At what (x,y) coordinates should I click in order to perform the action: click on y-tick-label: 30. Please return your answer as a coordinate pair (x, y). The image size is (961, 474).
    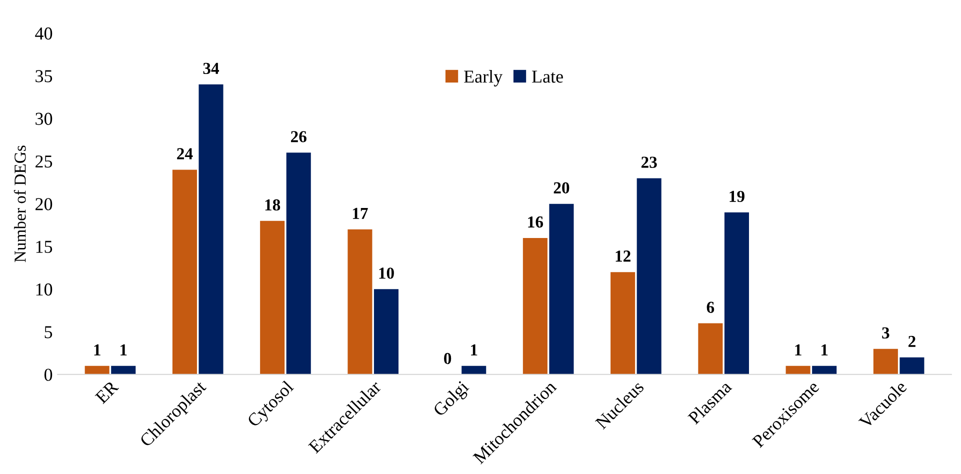
    Looking at the image, I should click on (44, 118).